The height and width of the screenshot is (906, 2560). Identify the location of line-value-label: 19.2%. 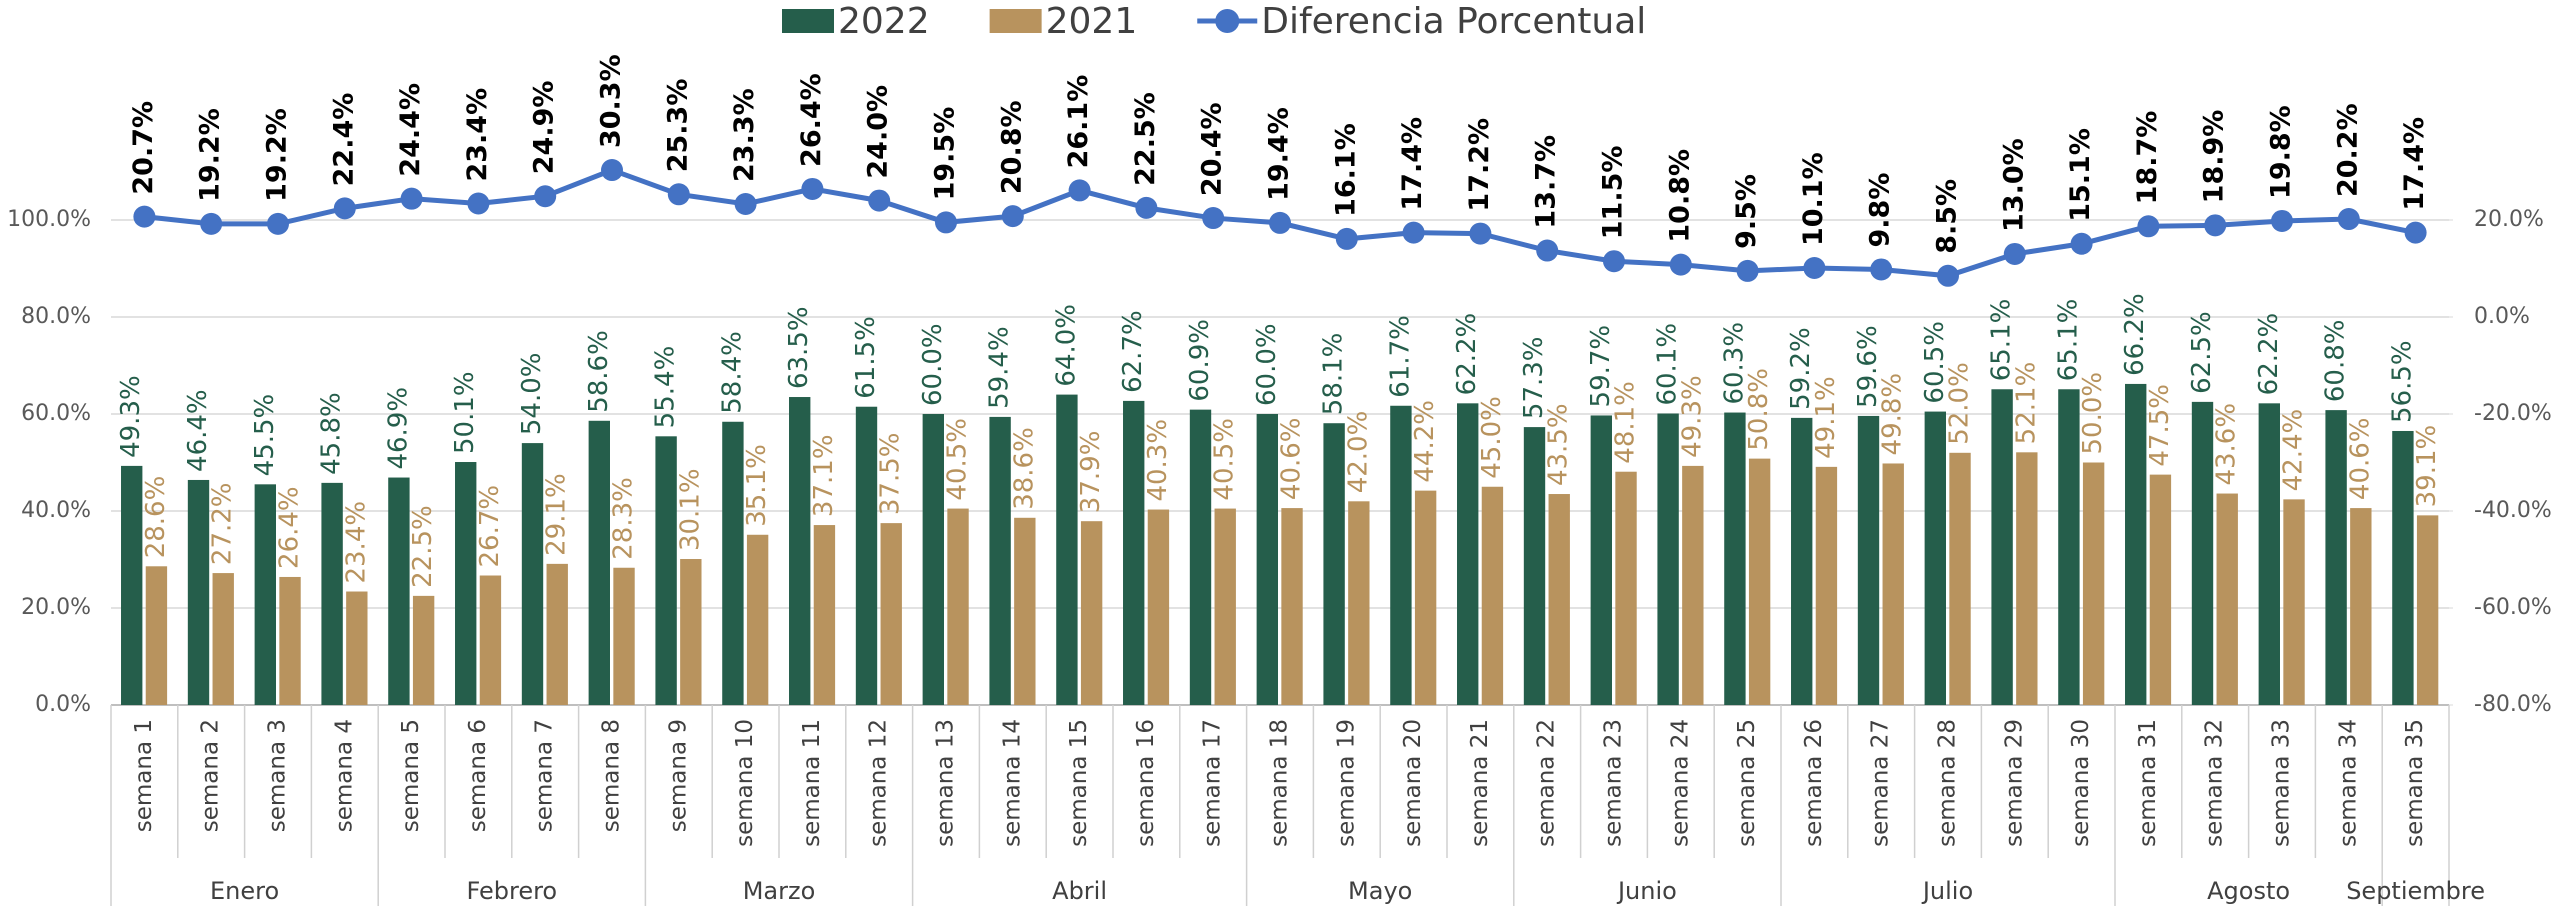
(277, 155).